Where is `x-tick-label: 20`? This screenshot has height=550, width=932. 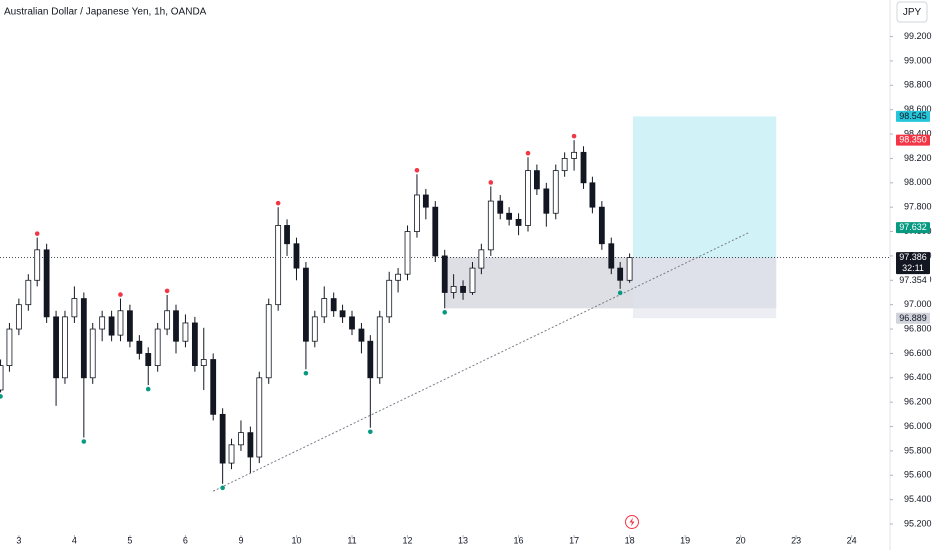 x-tick-label: 20 is located at coordinates (741, 540).